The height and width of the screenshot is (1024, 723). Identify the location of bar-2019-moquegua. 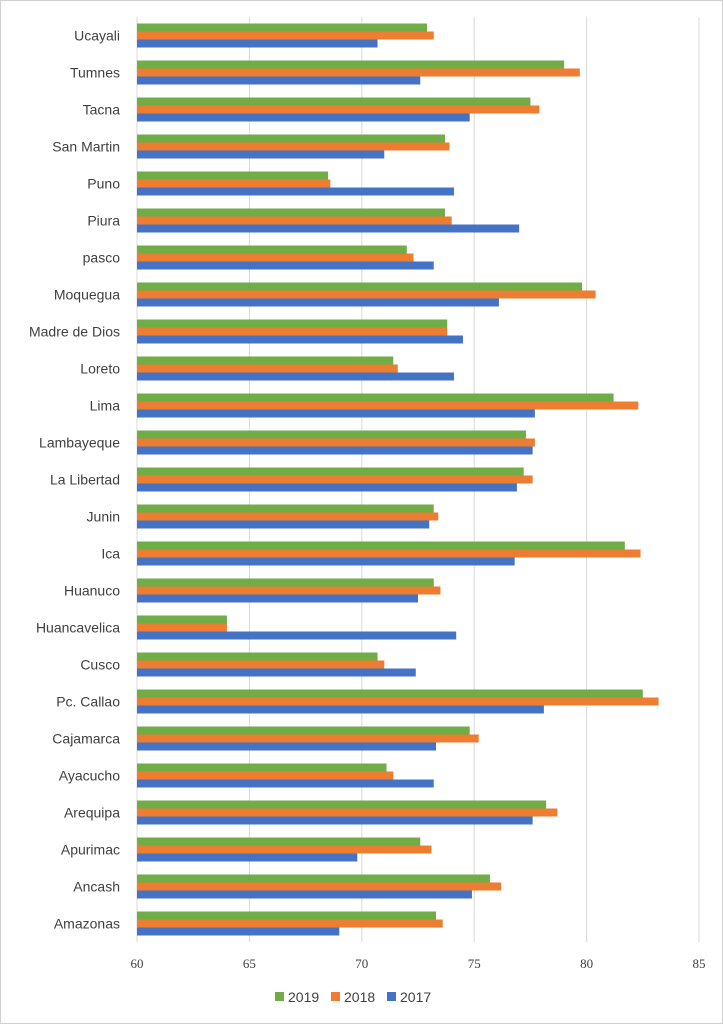
(360, 286).